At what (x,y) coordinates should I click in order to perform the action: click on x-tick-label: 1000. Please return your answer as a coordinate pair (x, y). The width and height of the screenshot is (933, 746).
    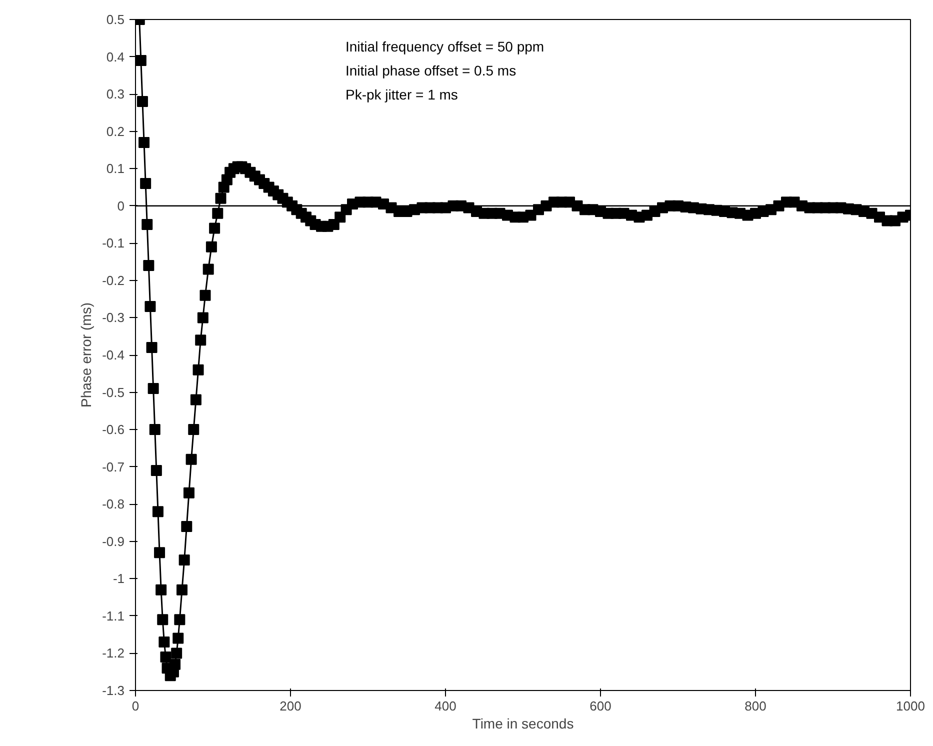
    Looking at the image, I should click on (910, 706).